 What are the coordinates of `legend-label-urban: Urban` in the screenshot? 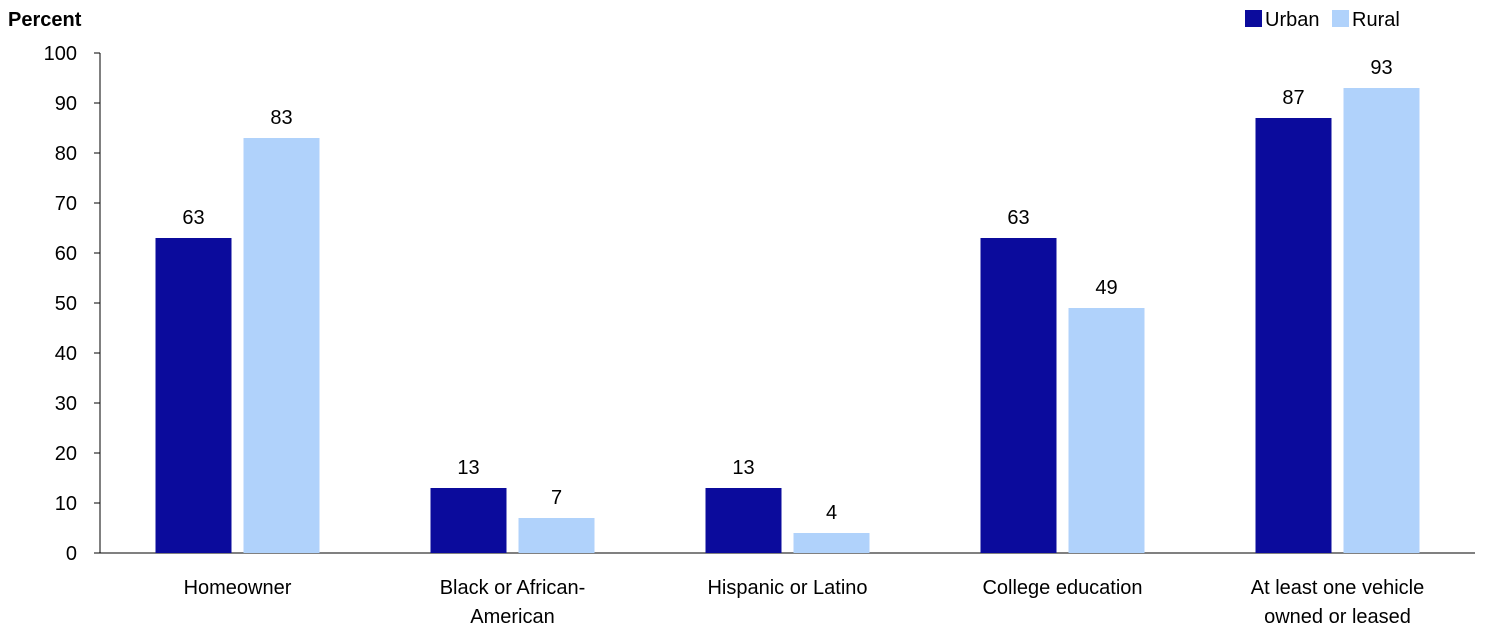 It's located at (1292, 20).